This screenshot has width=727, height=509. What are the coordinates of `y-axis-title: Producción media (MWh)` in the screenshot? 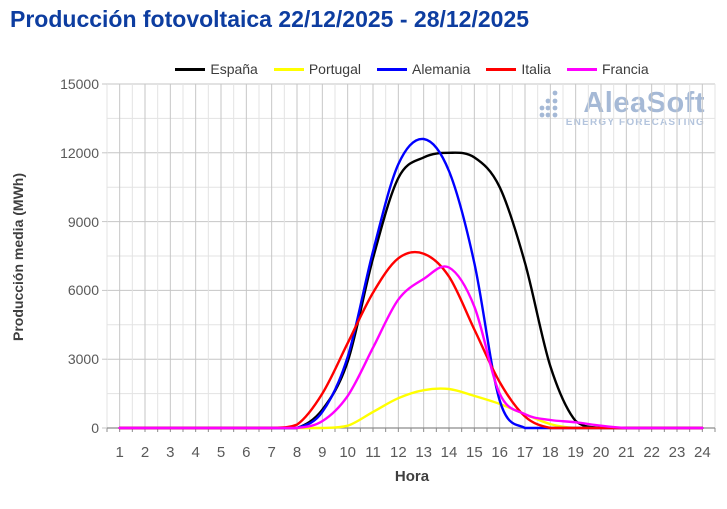 It's located at (18, 257).